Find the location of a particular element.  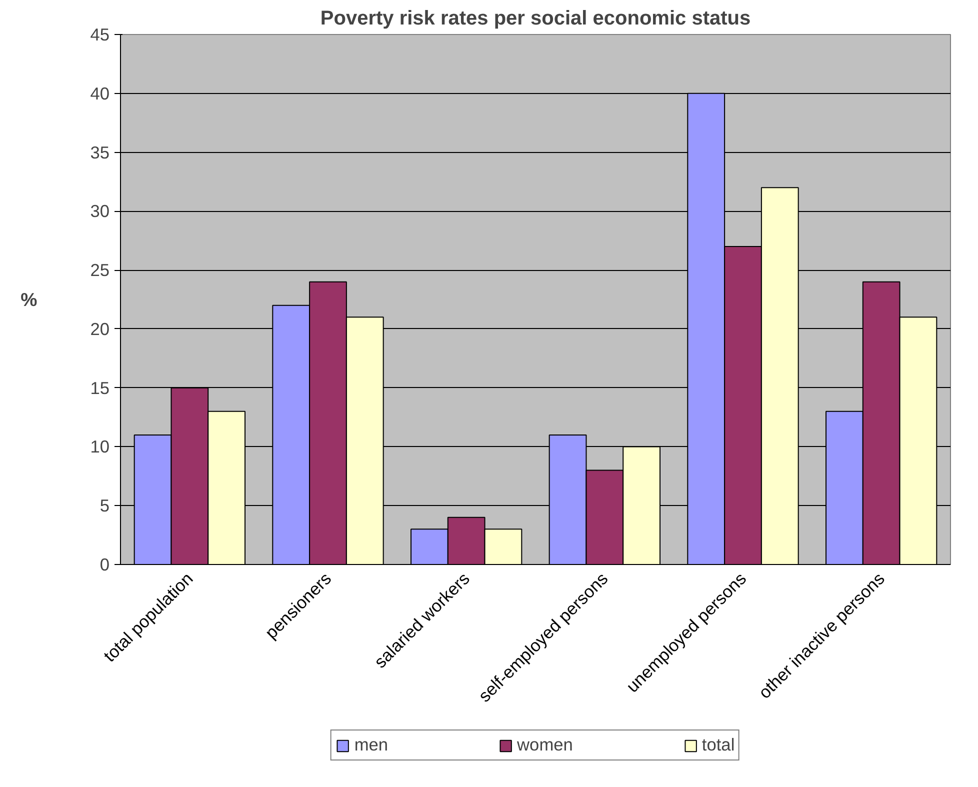

y-tick-label: 25 is located at coordinates (100, 270).